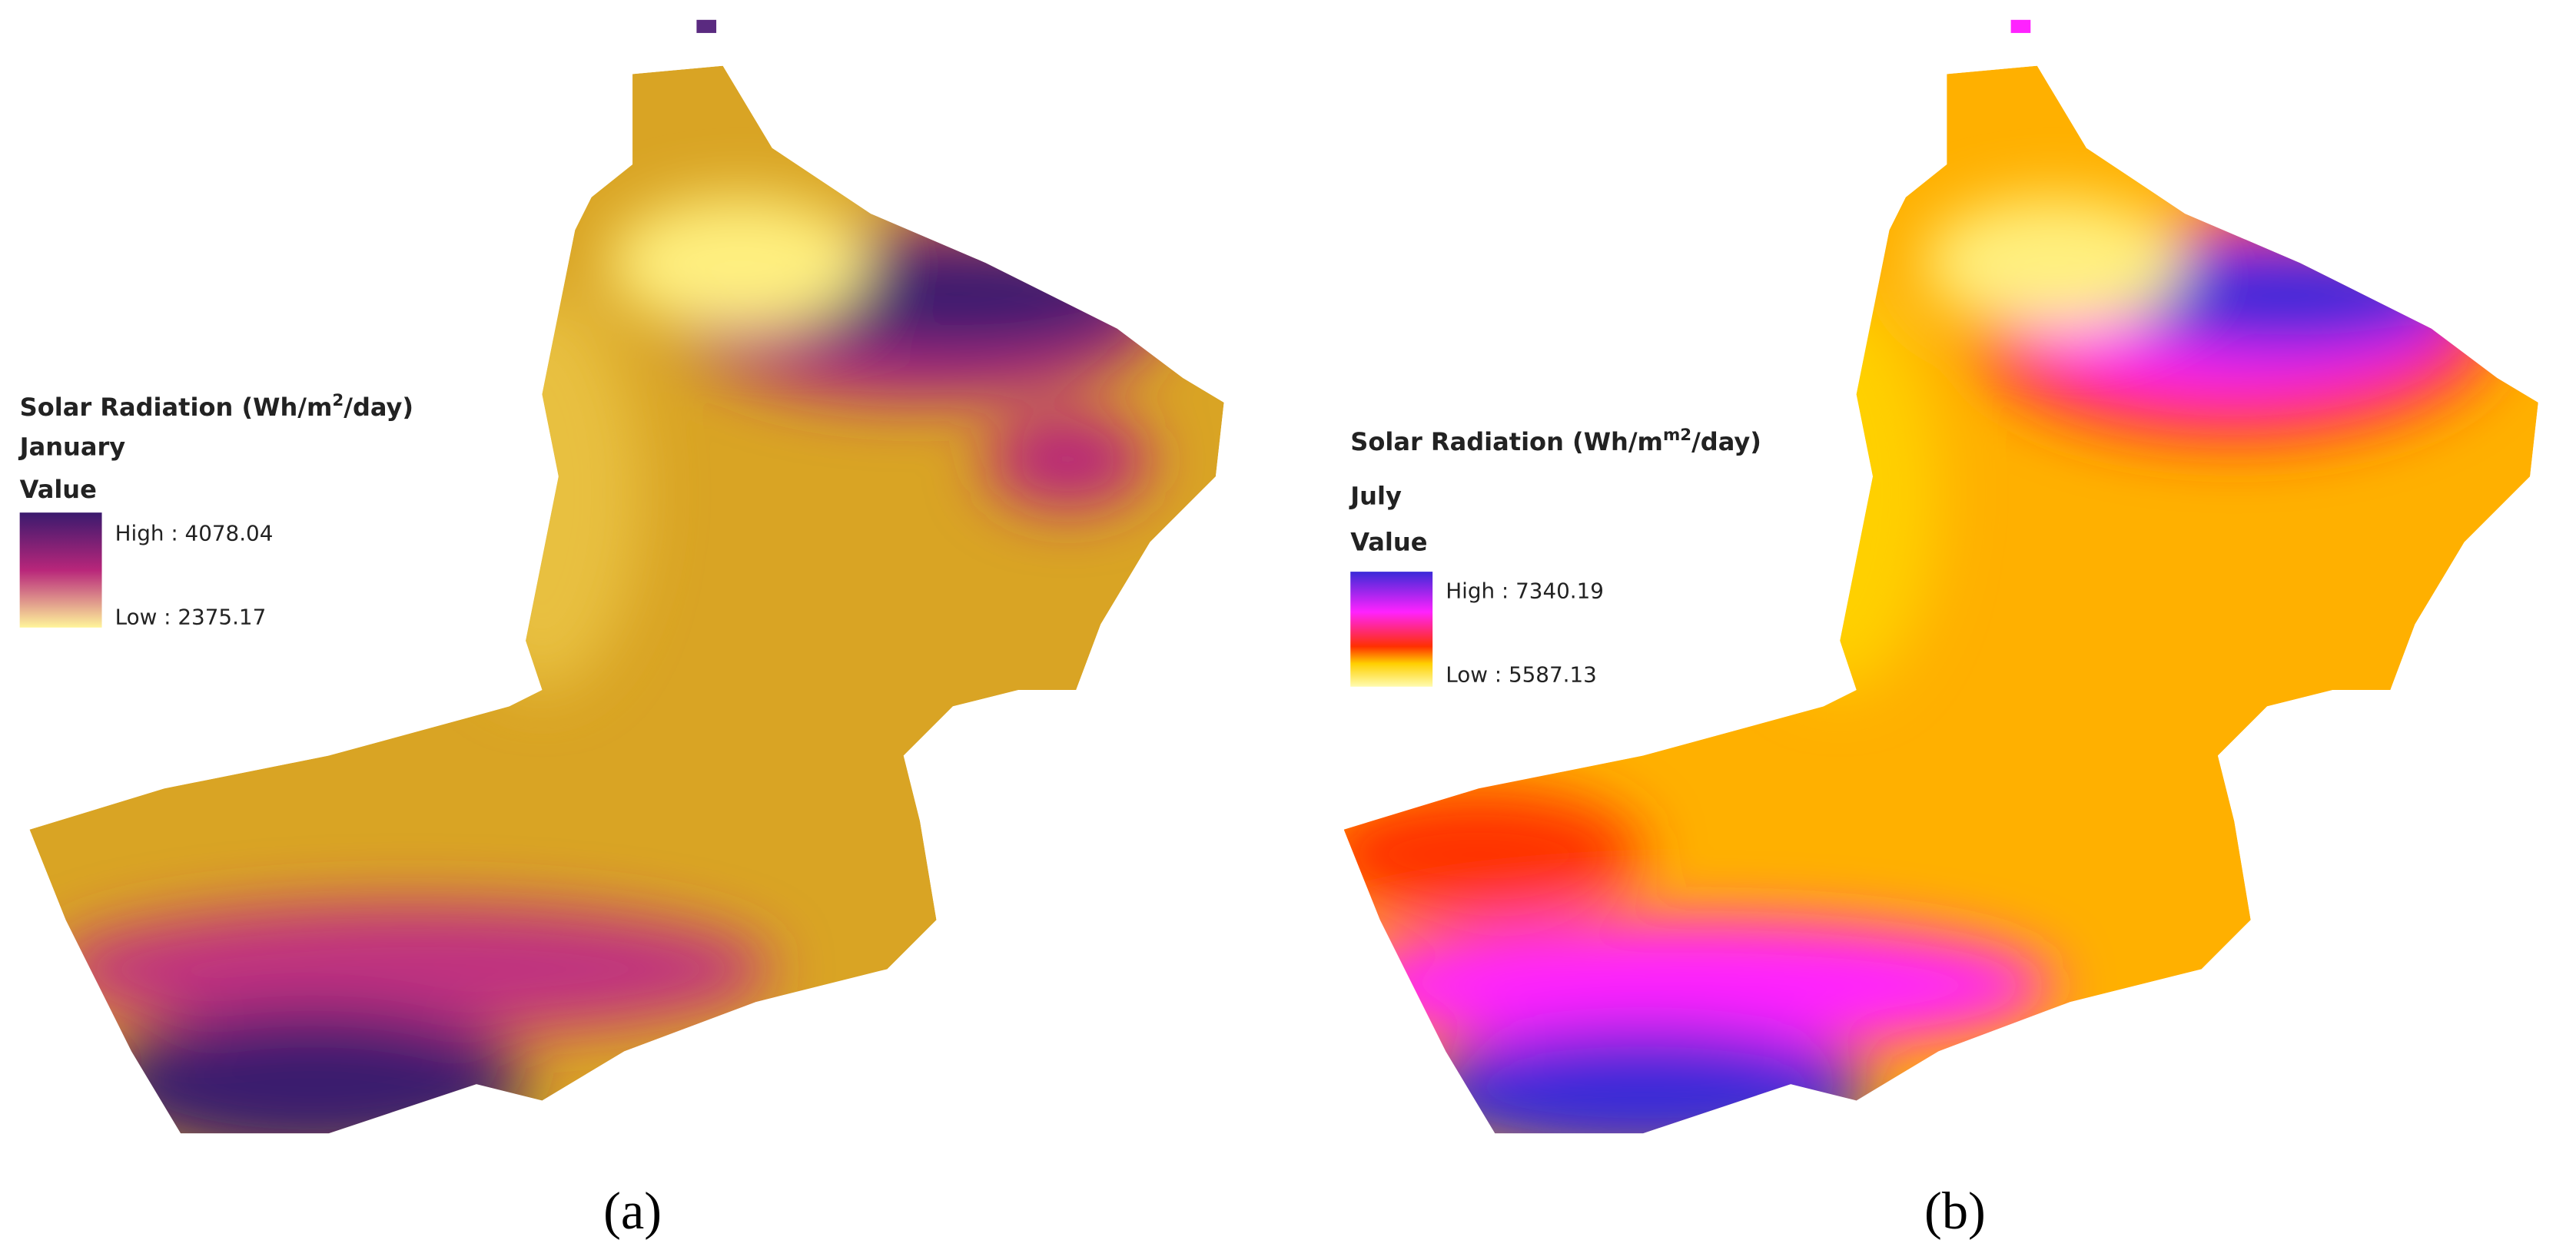  What do you see at coordinates (1525, 590) in the screenshot?
I see `legend-high: High : 7340.19` at bounding box center [1525, 590].